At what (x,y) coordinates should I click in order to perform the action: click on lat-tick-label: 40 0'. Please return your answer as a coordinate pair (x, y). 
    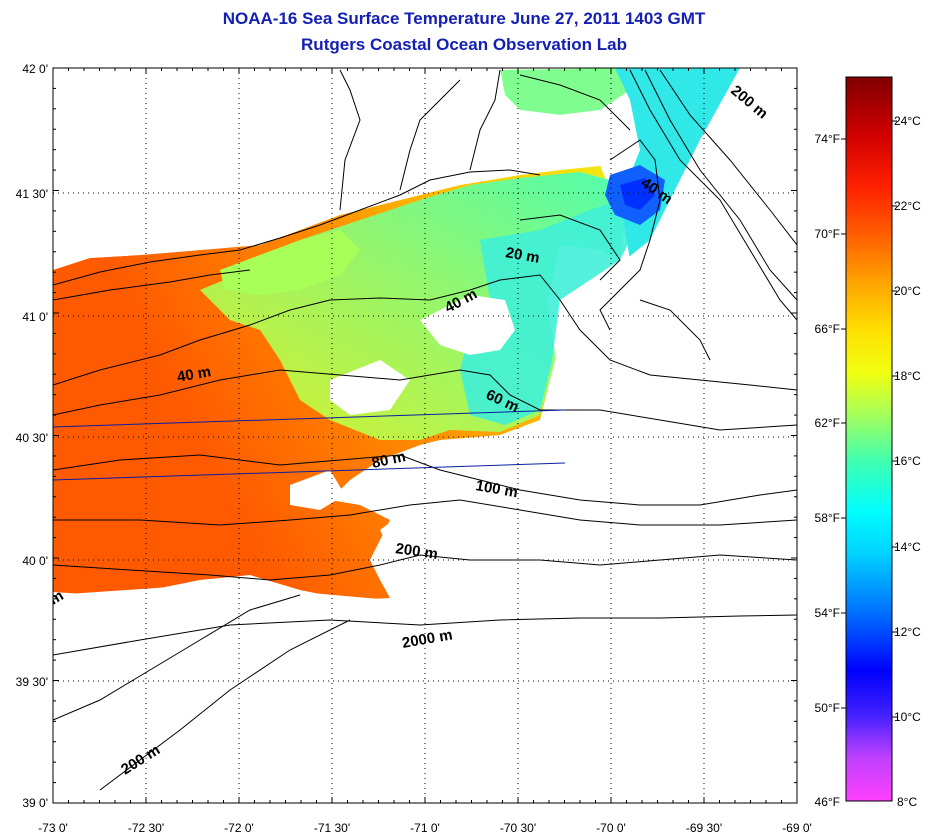
    Looking at the image, I should click on (35, 561).